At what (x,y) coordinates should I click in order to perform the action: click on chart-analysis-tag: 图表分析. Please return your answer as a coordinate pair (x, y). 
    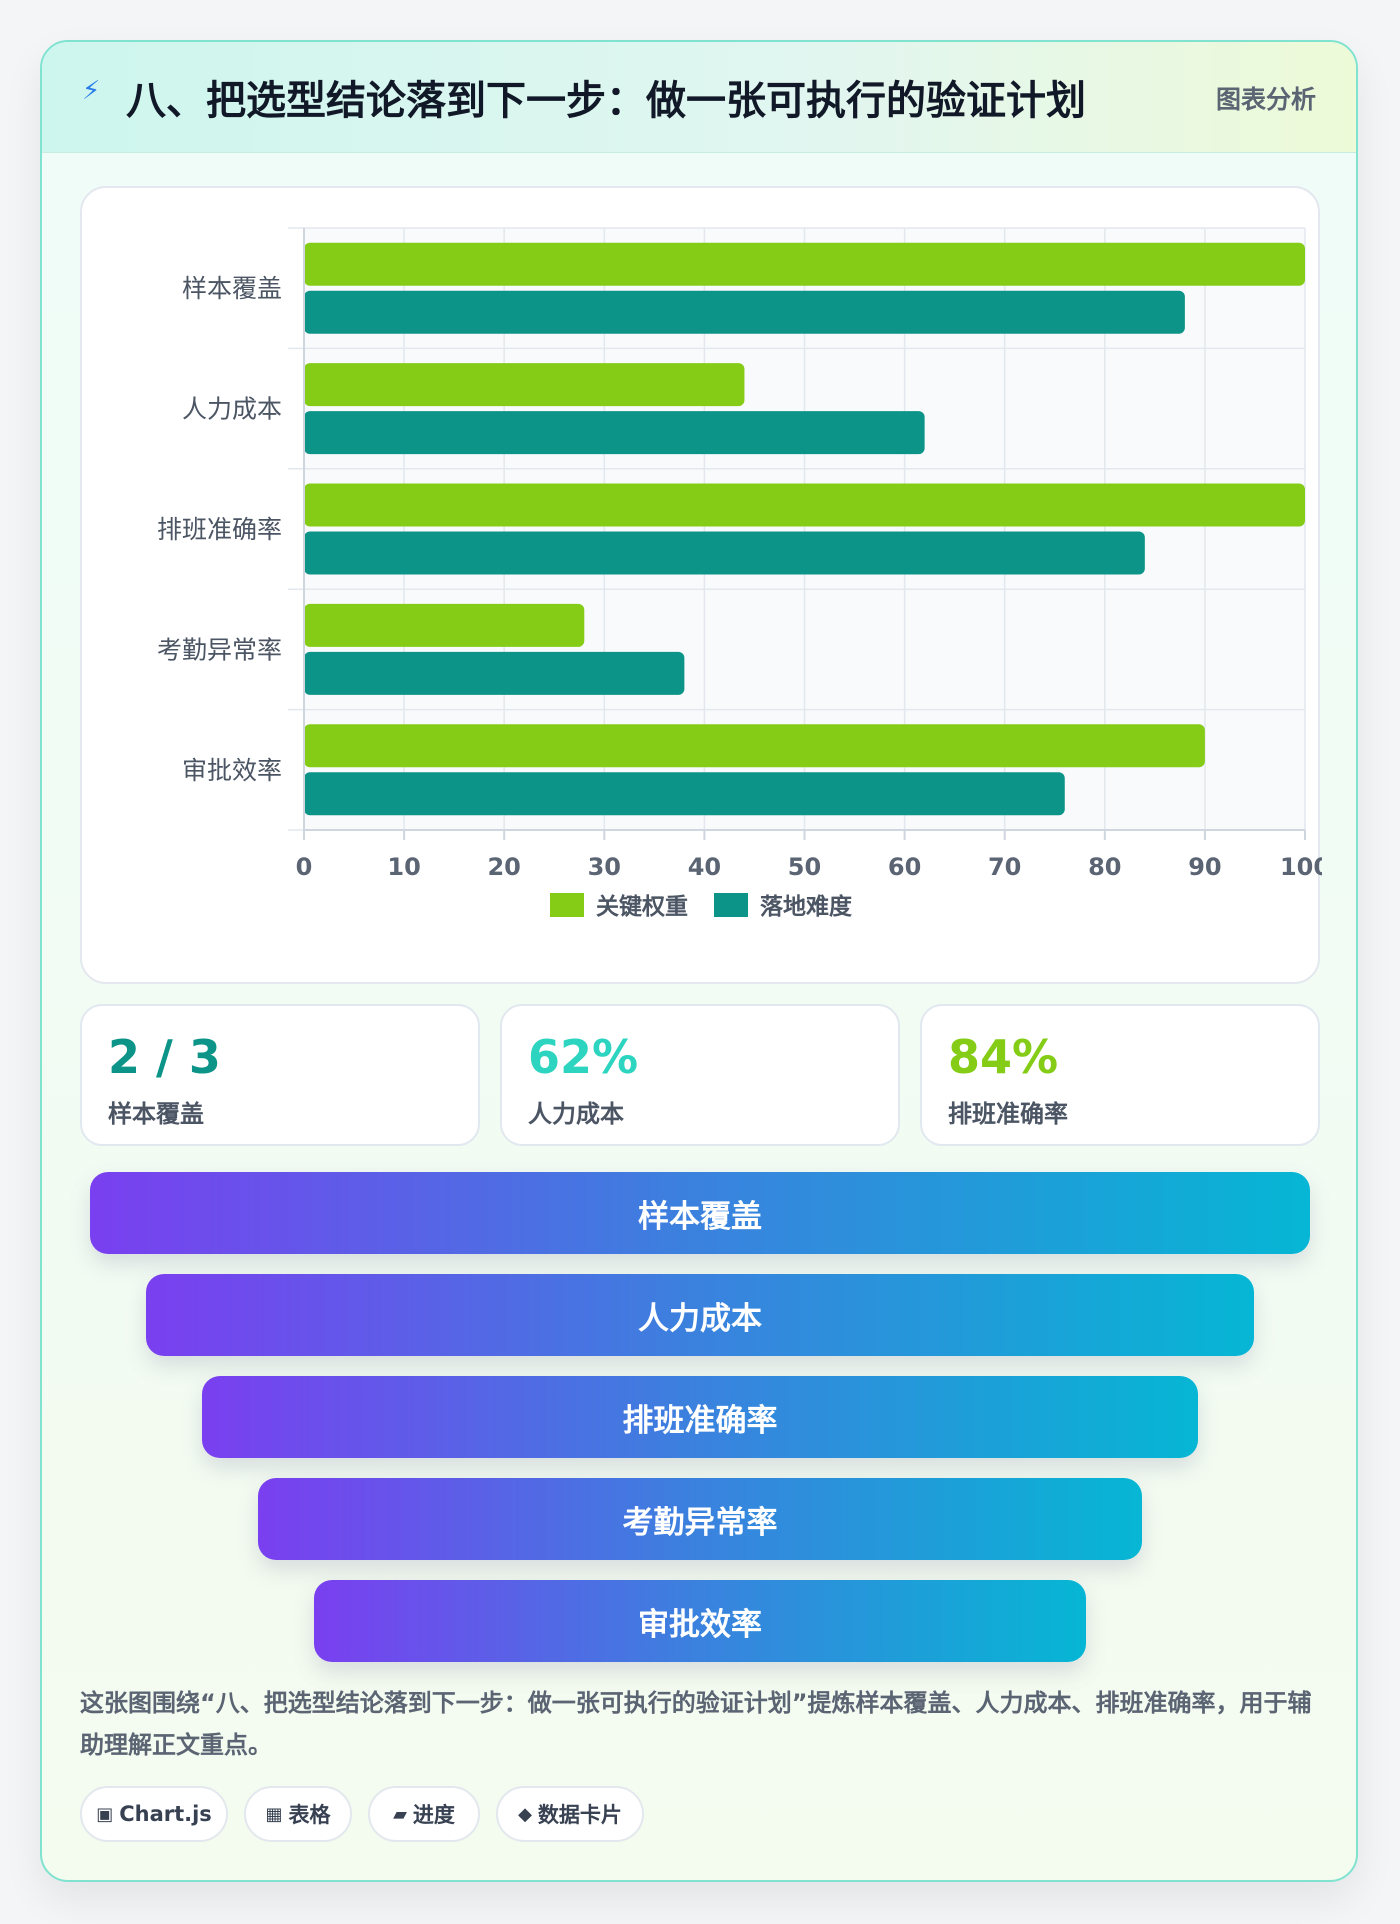
    Looking at the image, I should click on (1265, 99).